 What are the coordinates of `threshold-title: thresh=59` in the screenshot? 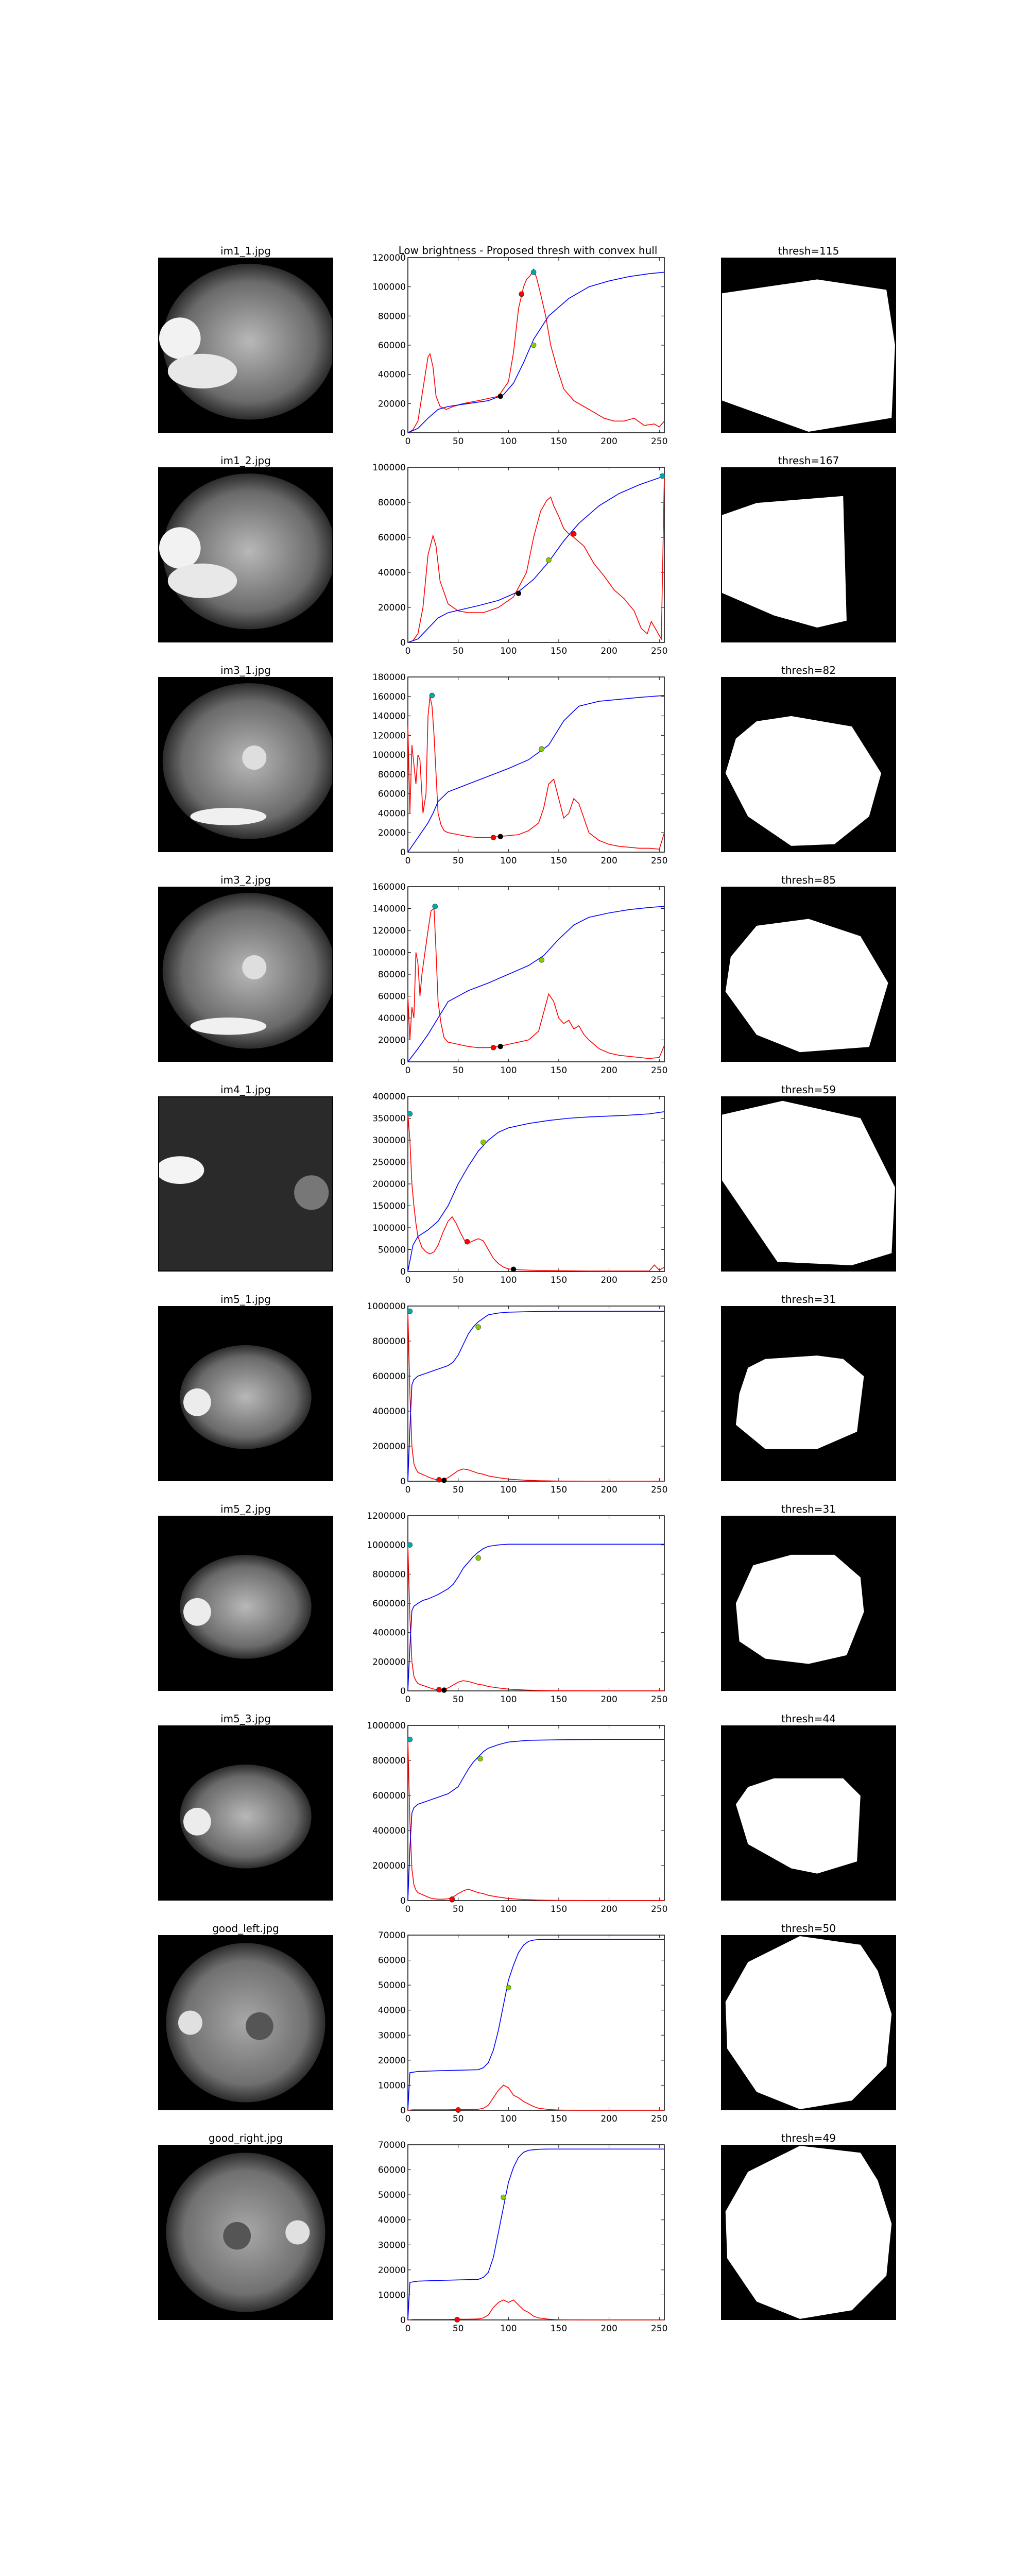 It's located at (808, 1089).